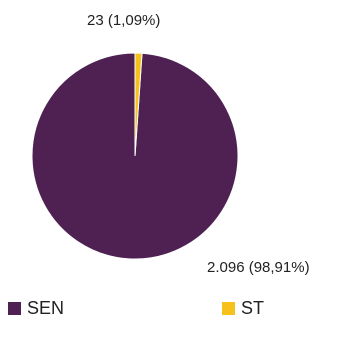  I want to click on legend-label-sen: SEN, so click(46, 308).